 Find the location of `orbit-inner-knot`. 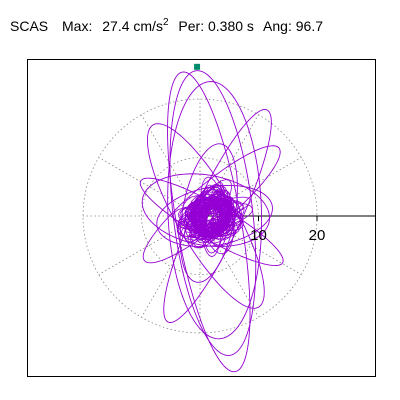

orbit-inner-knot is located at coordinates (212, 217).